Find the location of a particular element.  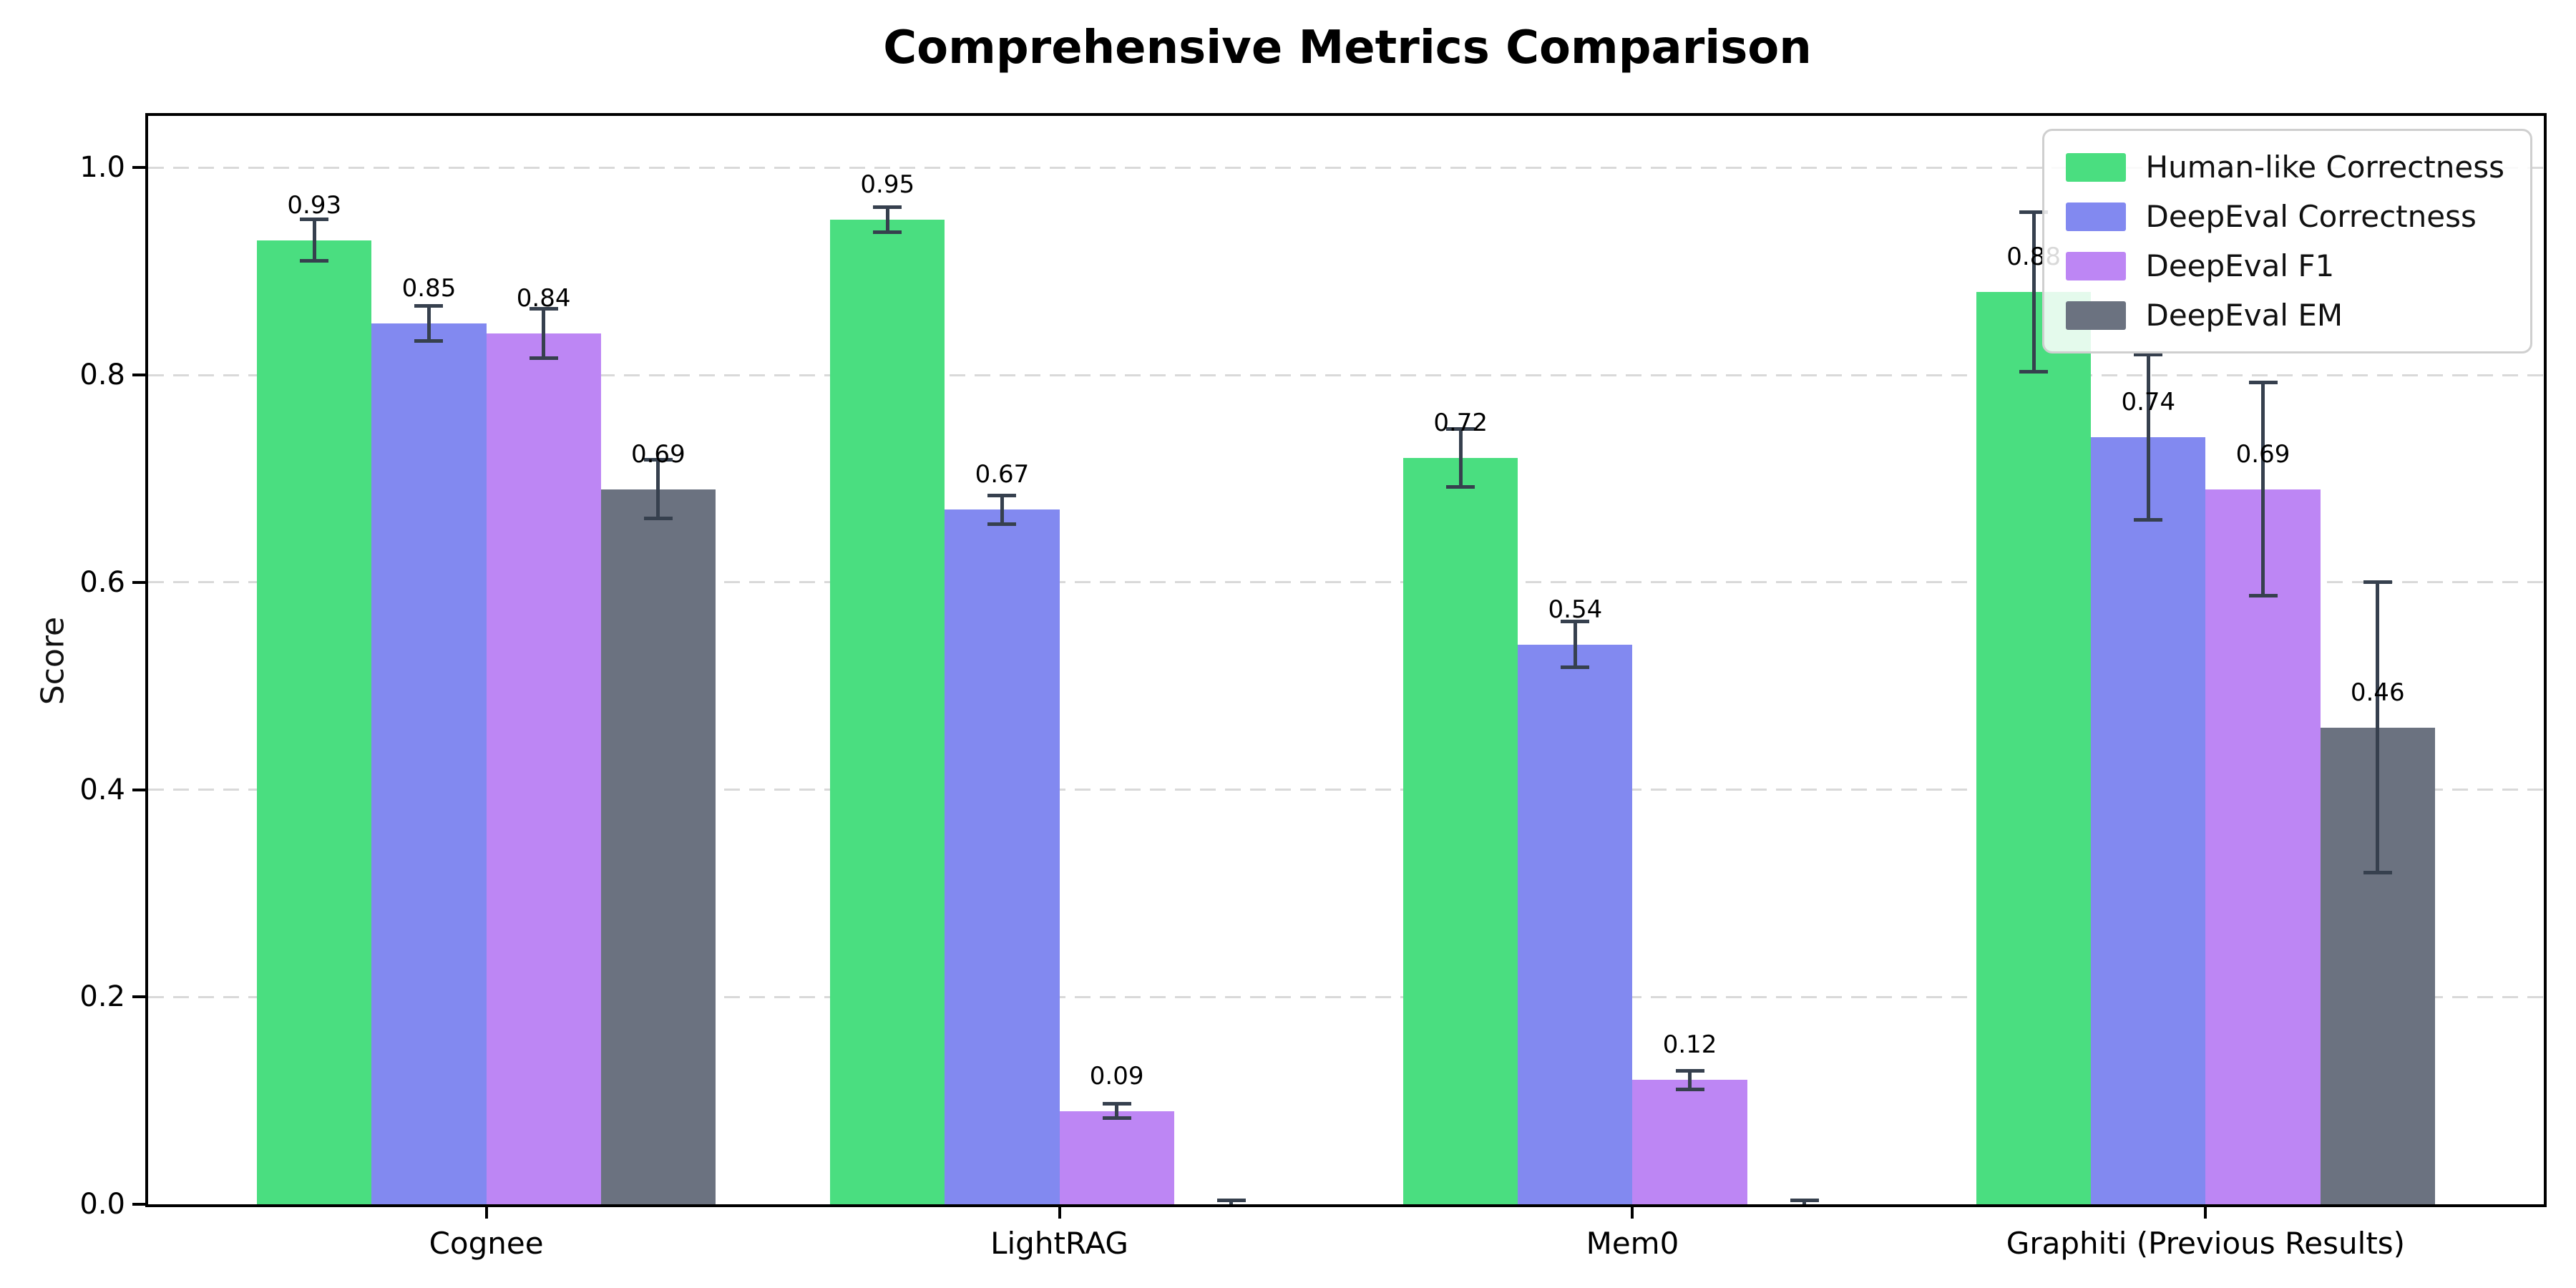

legend-item-0: Human-like Correctness is located at coordinates (2285, 167).